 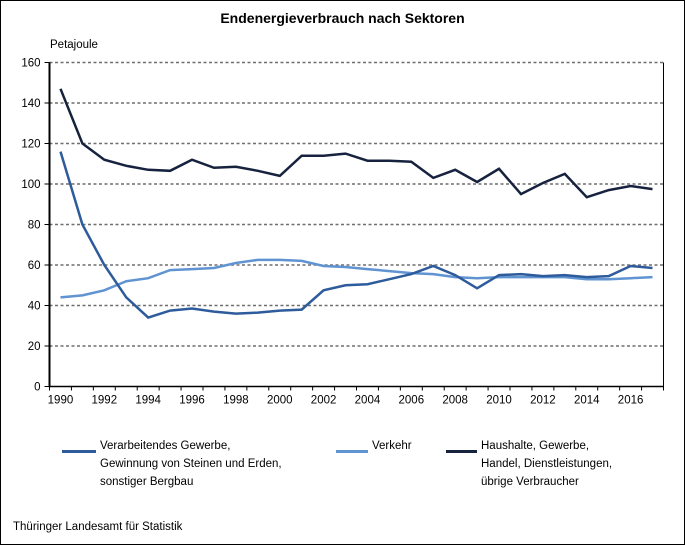 What do you see at coordinates (192, 401) in the screenshot?
I see `x-tick-label: 1996` at bounding box center [192, 401].